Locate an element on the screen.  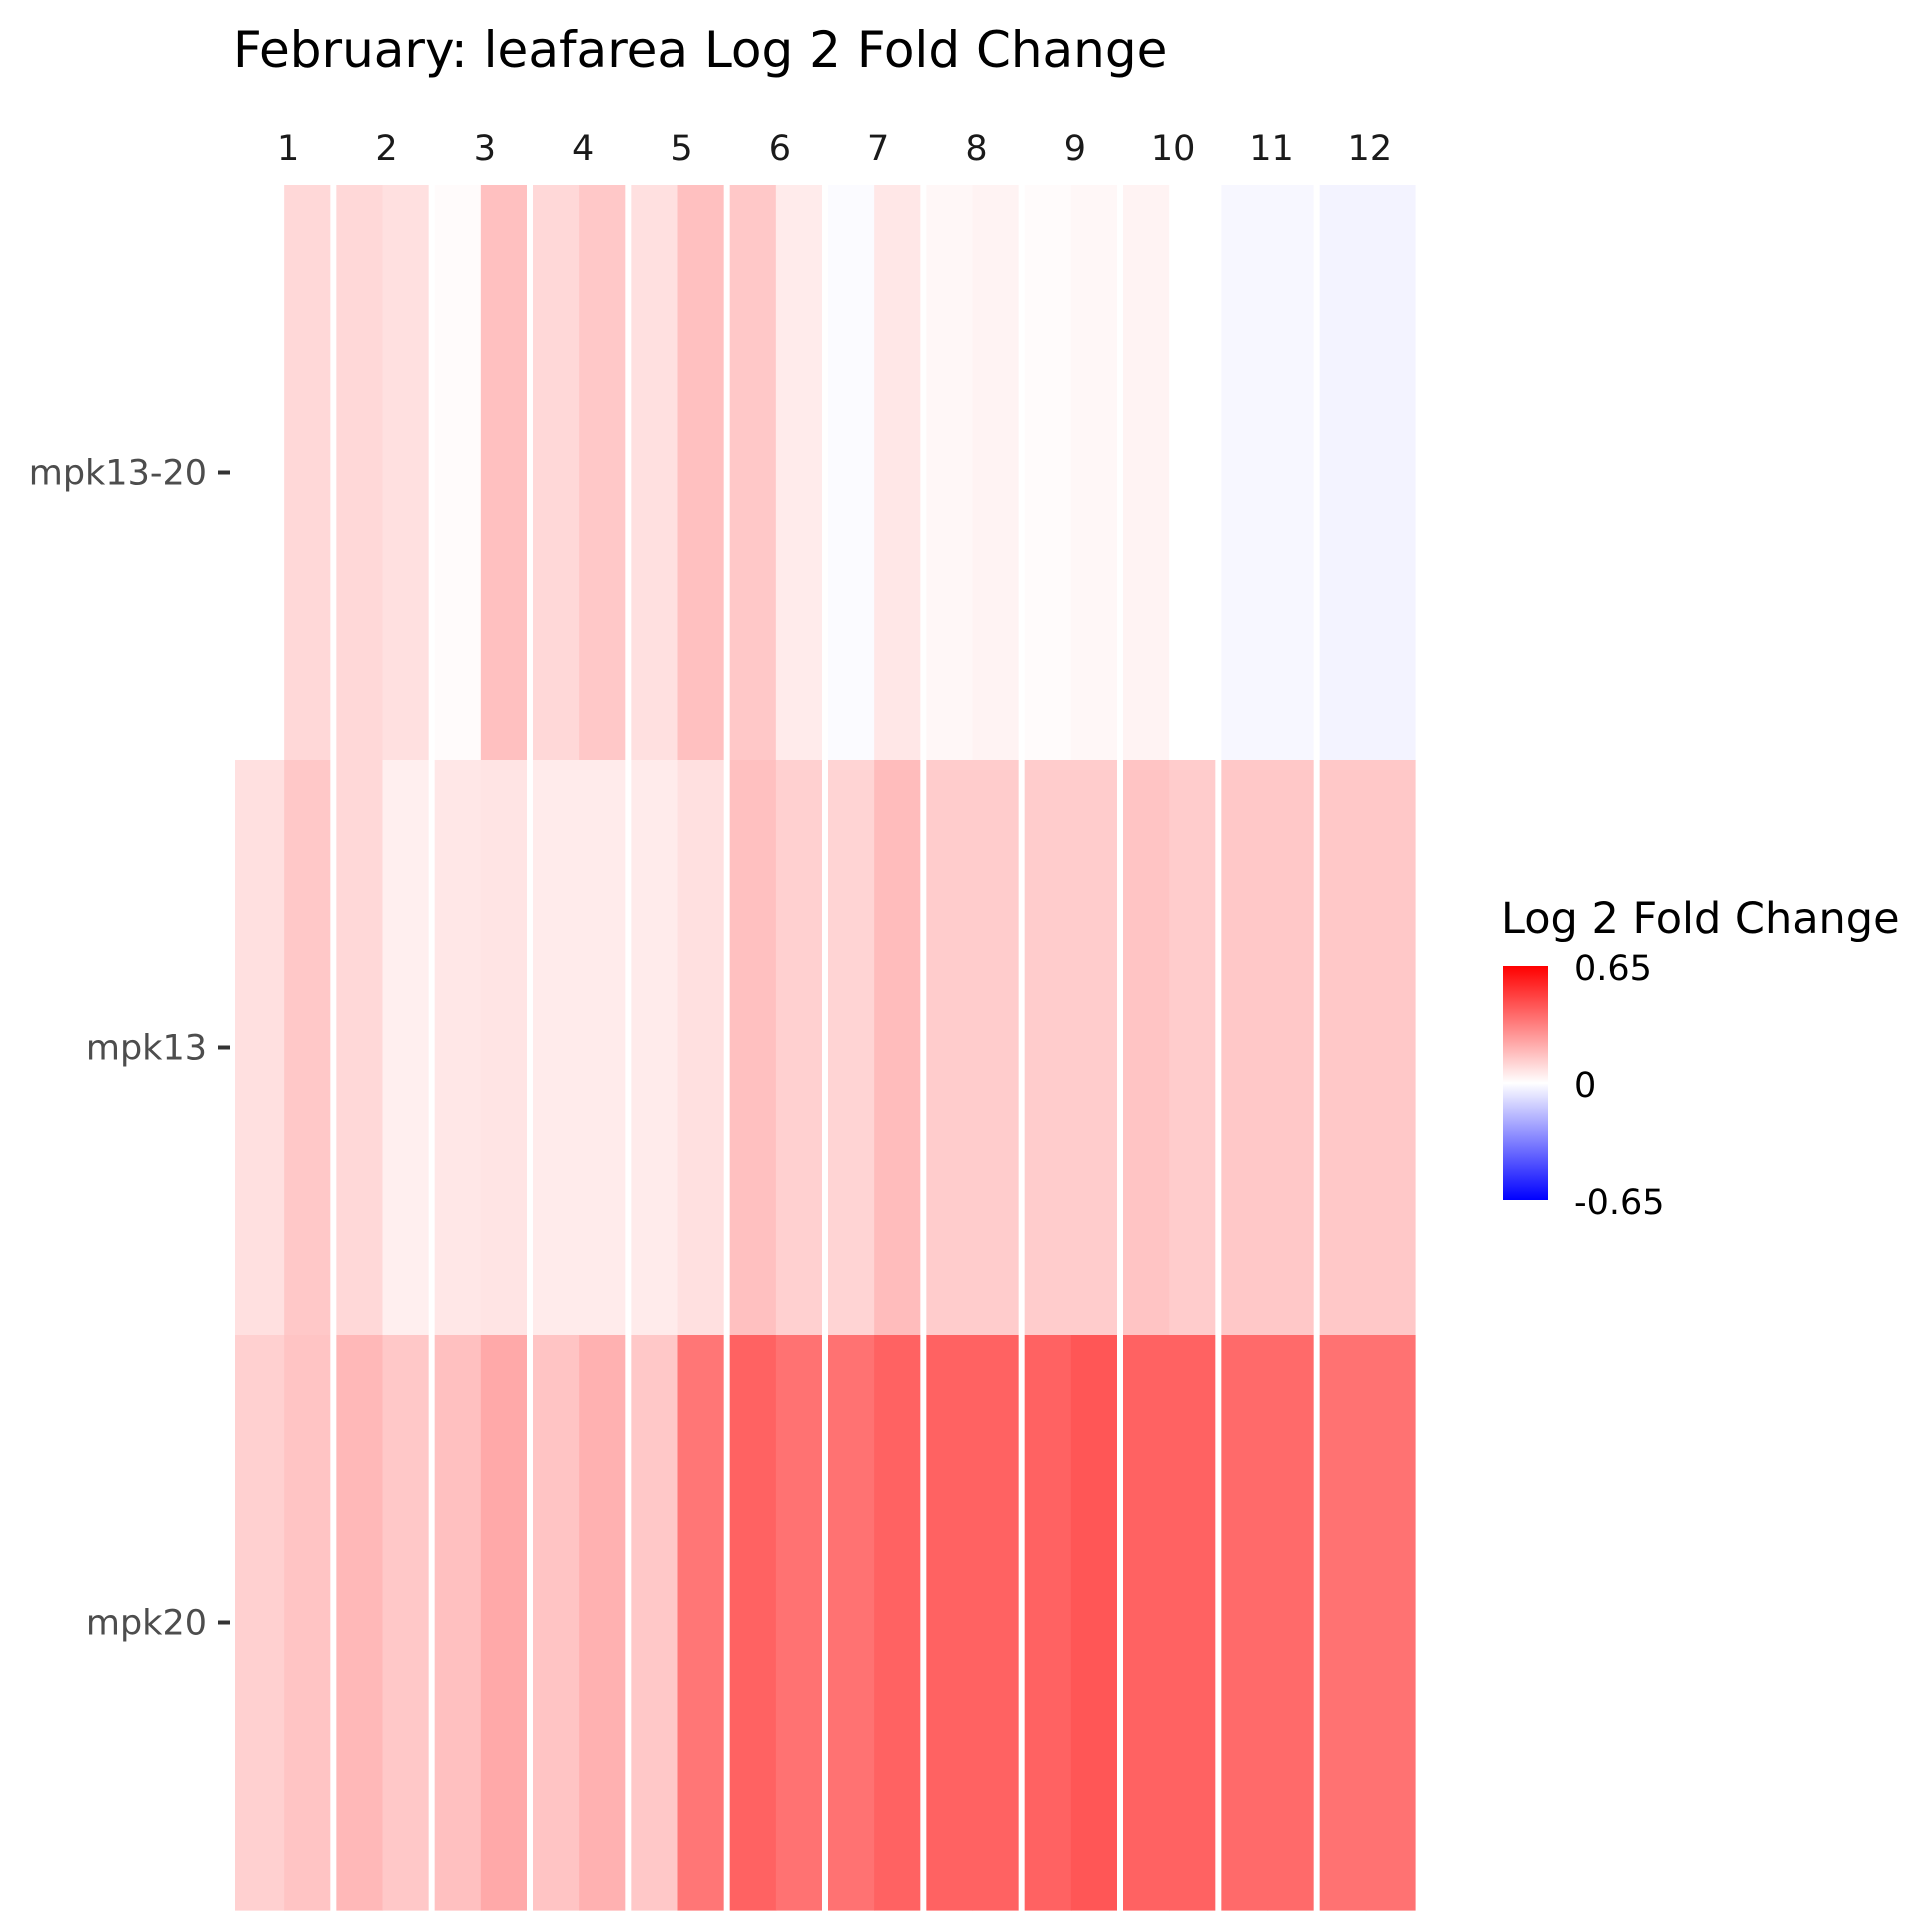
column-label: 6 is located at coordinates (780, 149).